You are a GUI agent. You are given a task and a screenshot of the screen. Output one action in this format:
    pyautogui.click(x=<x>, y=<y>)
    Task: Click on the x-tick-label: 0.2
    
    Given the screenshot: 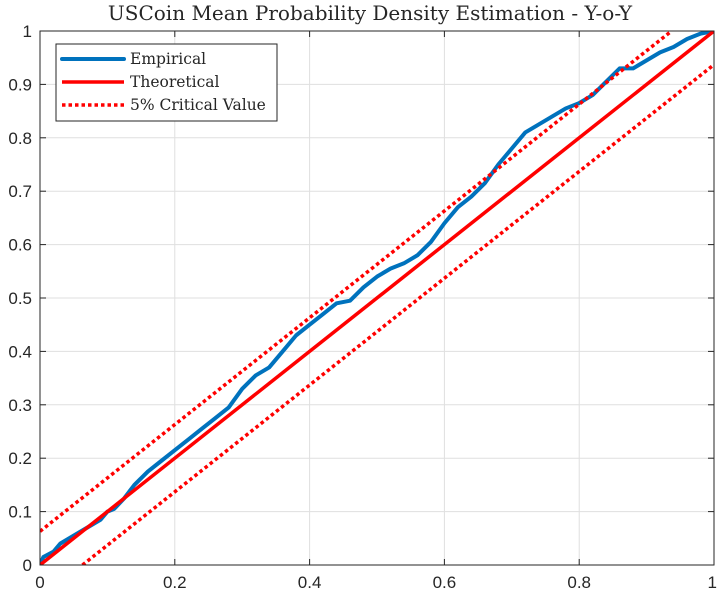 What is the action you would take?
    pyautogui.click(x=175, y=582)
    